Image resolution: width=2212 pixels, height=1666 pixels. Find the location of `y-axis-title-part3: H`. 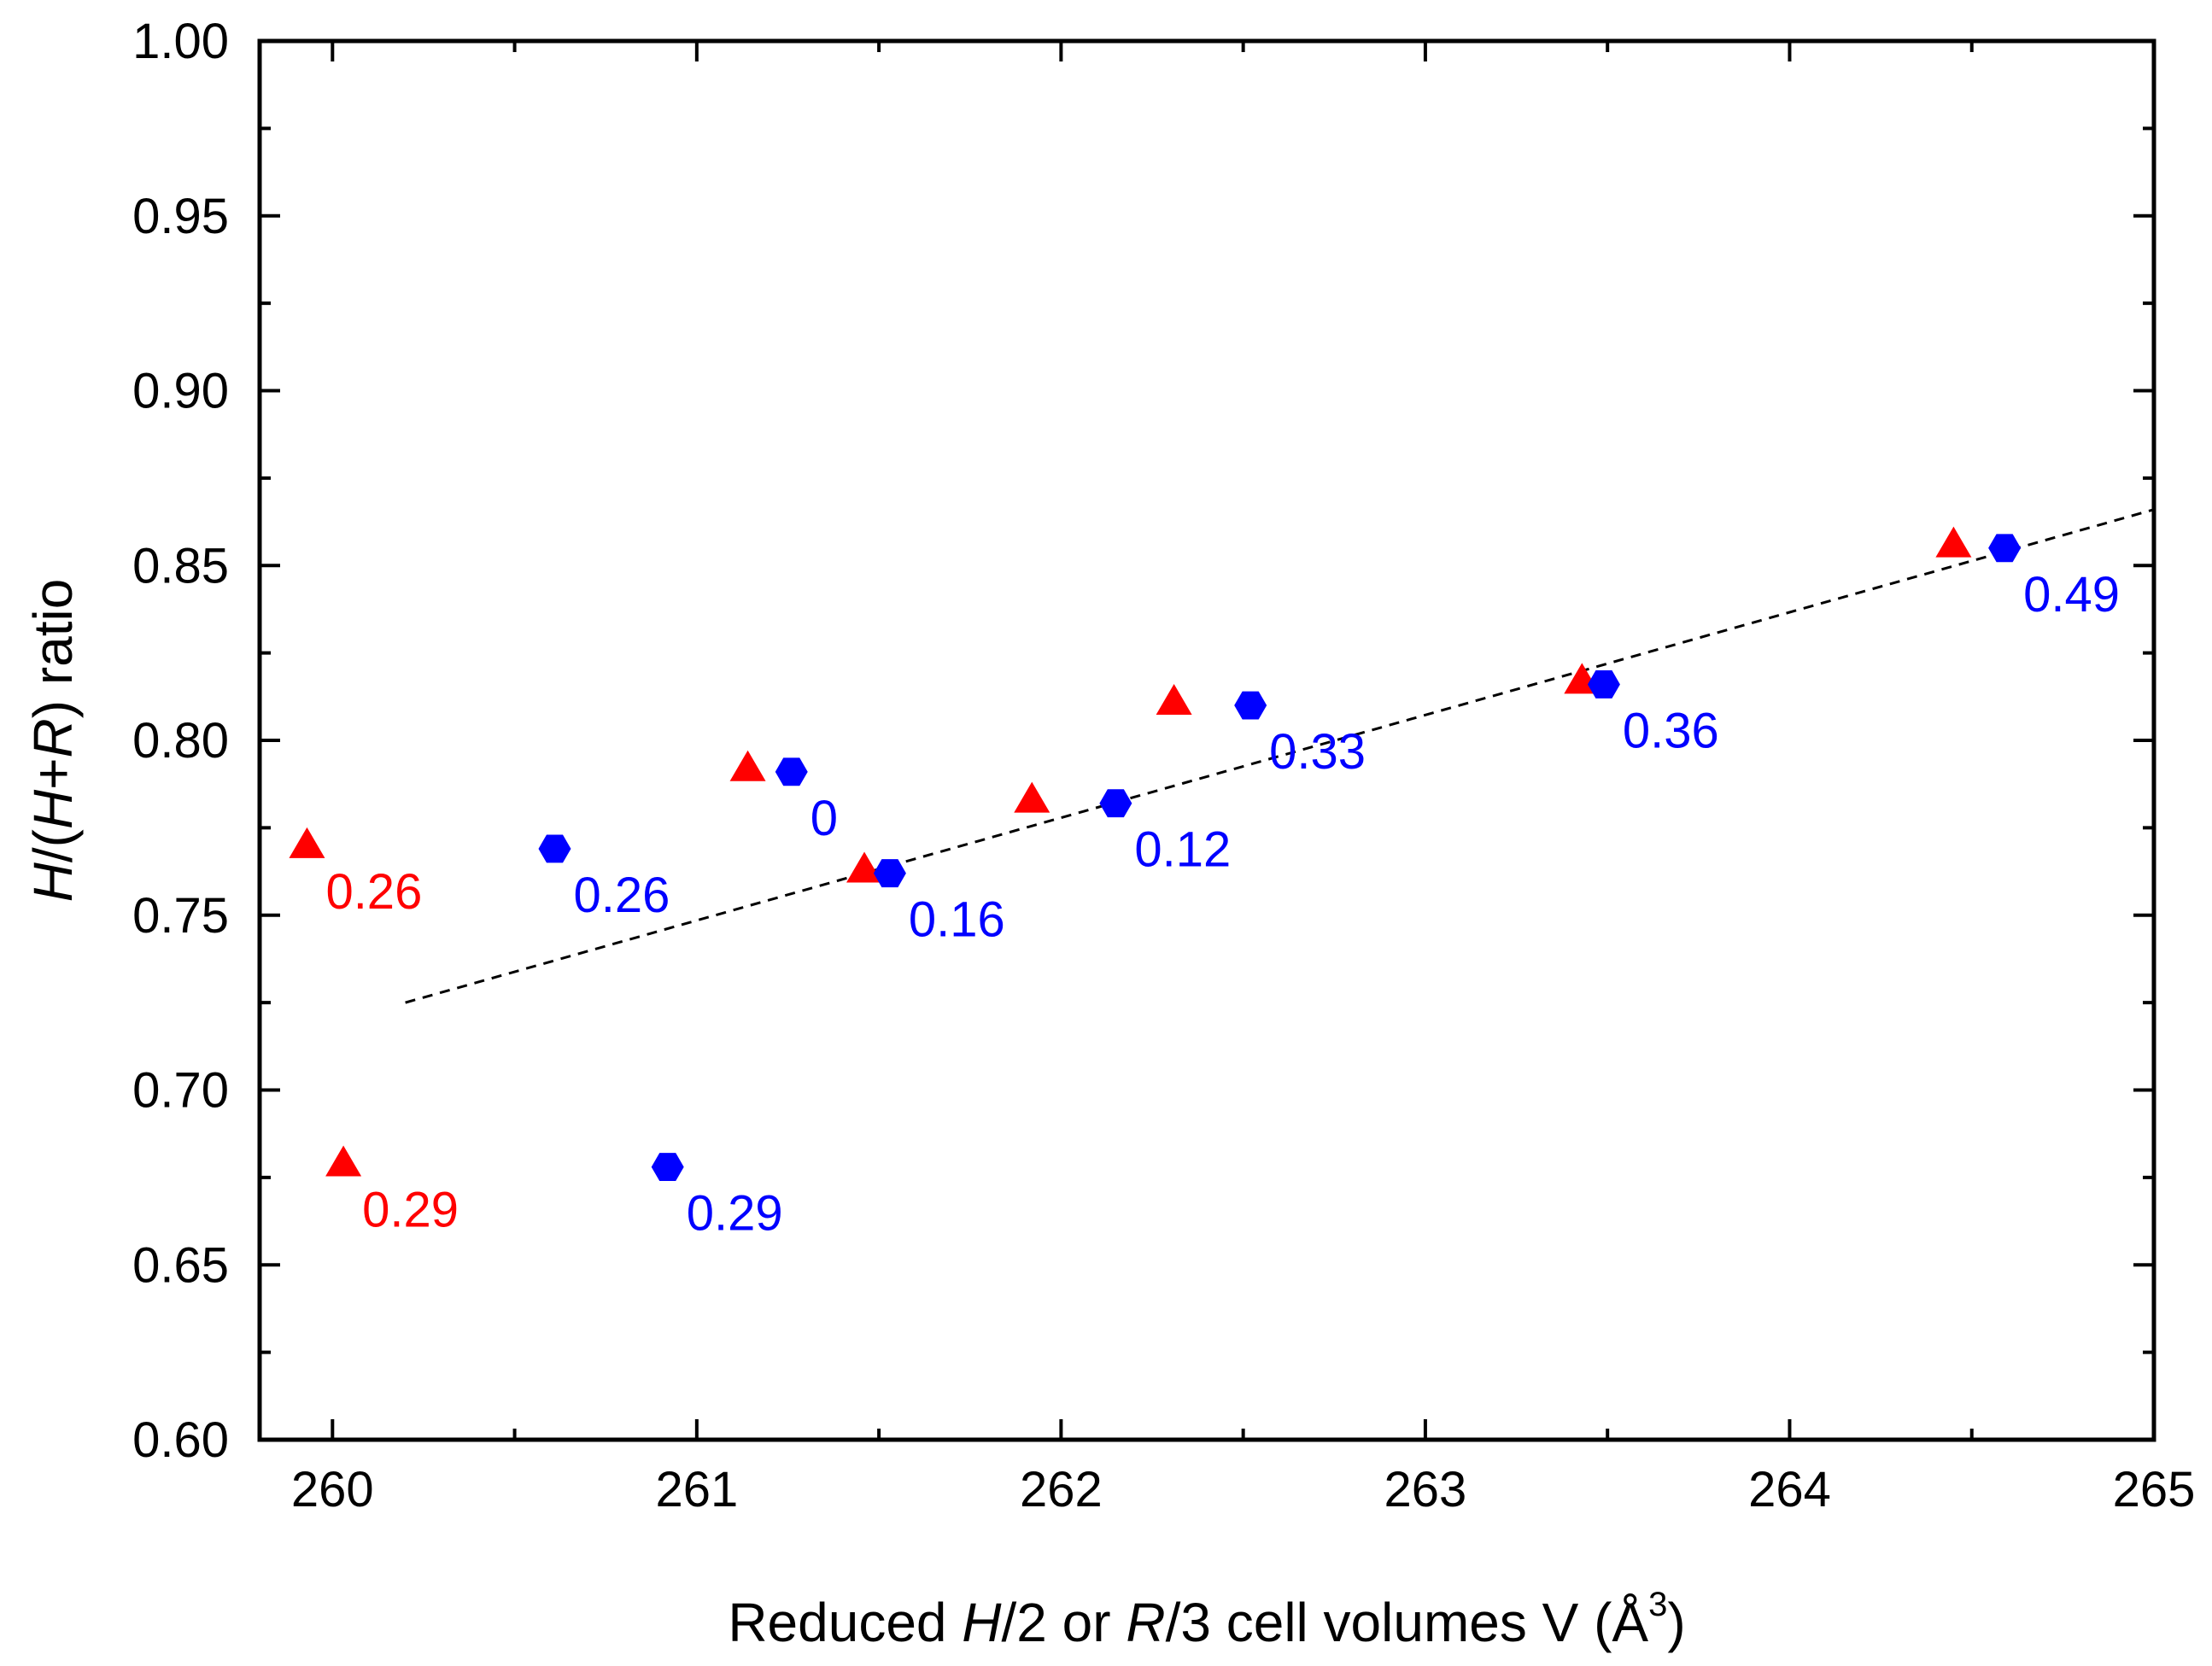

y-axis-title-part3: H is located at coordinates (53, 809).